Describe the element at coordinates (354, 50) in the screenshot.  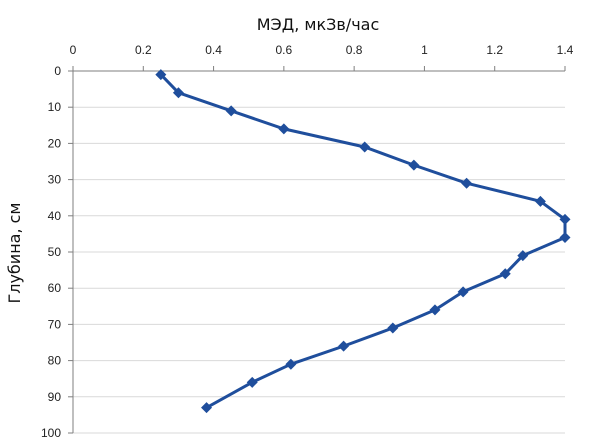
I see `x-tick-label: 0.8` at that location.